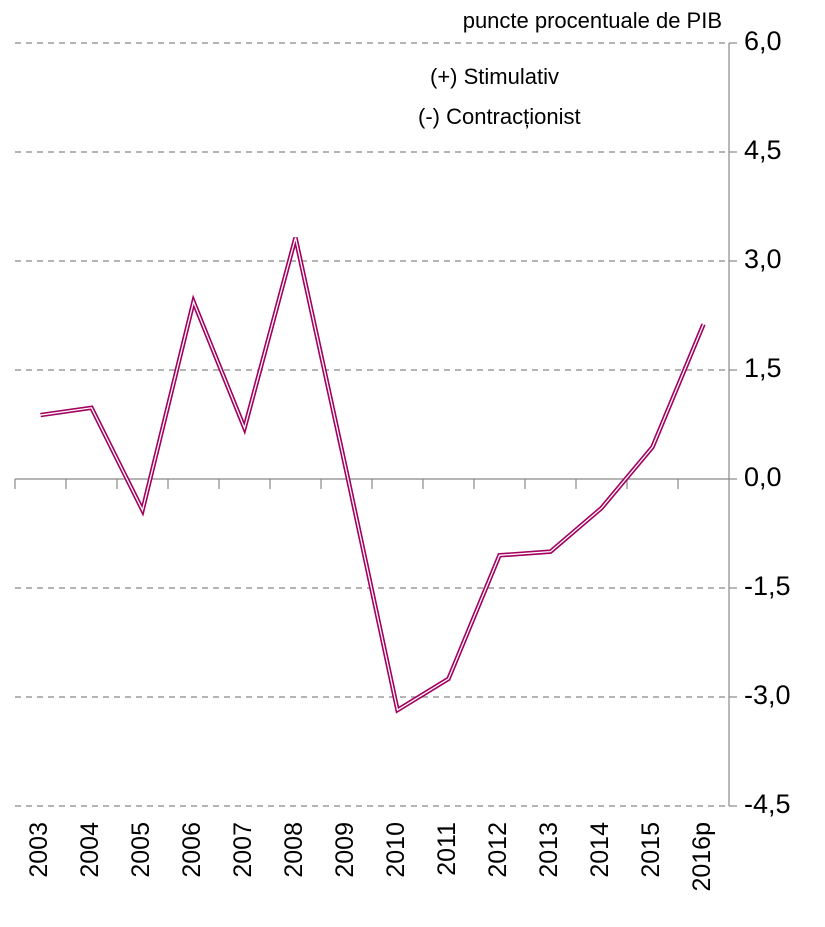  Describe the element at coordinates (651, 850) in the screenshot. I see `x-tick-label: 2015` at that location.